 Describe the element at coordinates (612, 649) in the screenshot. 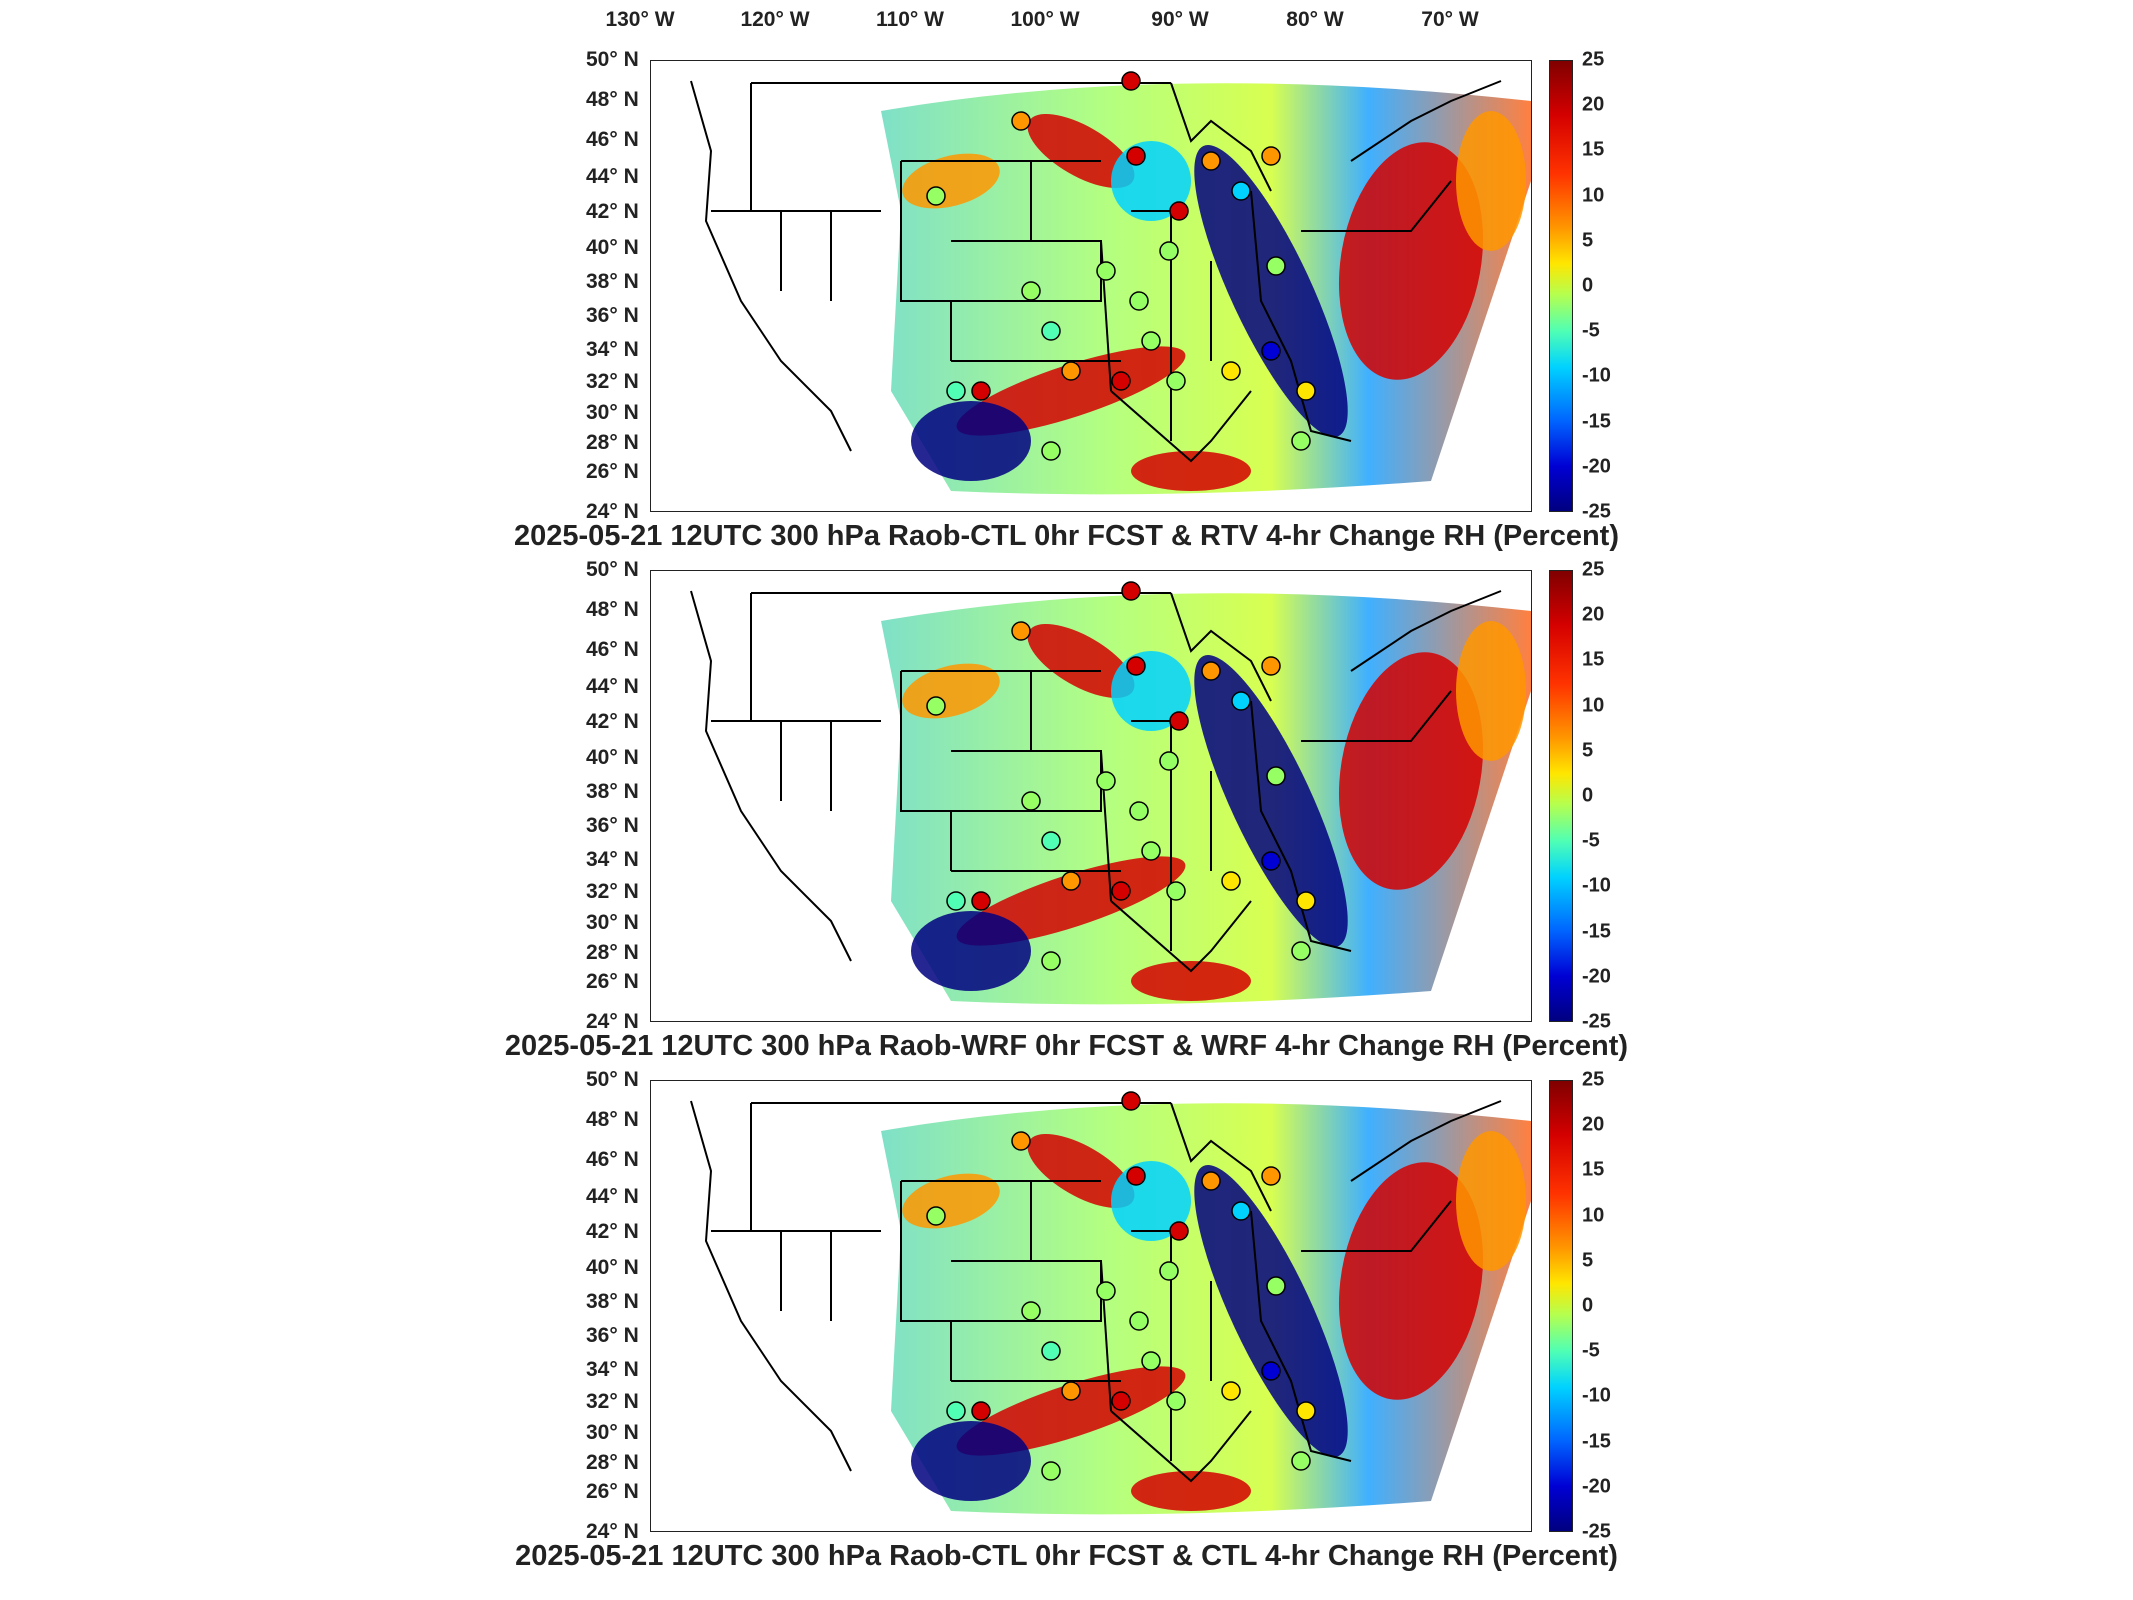

I see `lat-tick-label: 46° N` at that location.